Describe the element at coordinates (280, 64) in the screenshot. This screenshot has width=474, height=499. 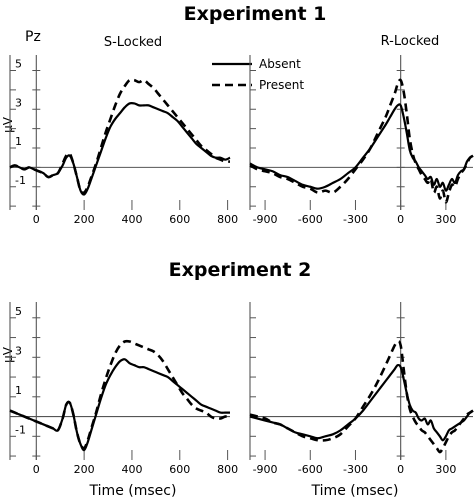
I see `legend-label-absent: Absent` at that location.